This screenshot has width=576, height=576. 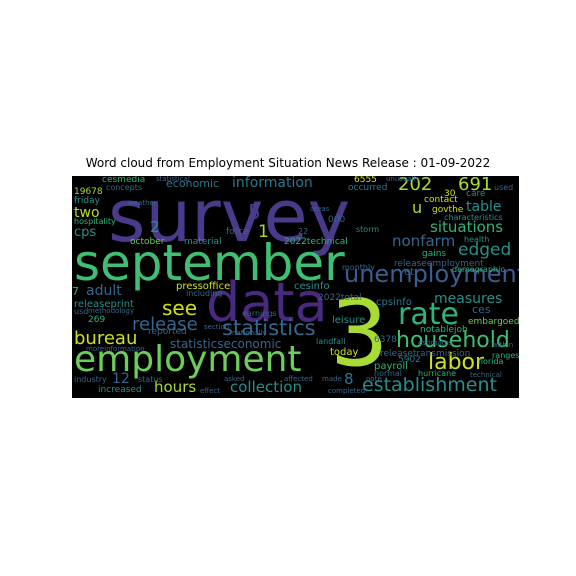 What do you see at coordinates (75, 291) in the screenshot?
I see `word-7: 7` at bounding box center [75, 291].